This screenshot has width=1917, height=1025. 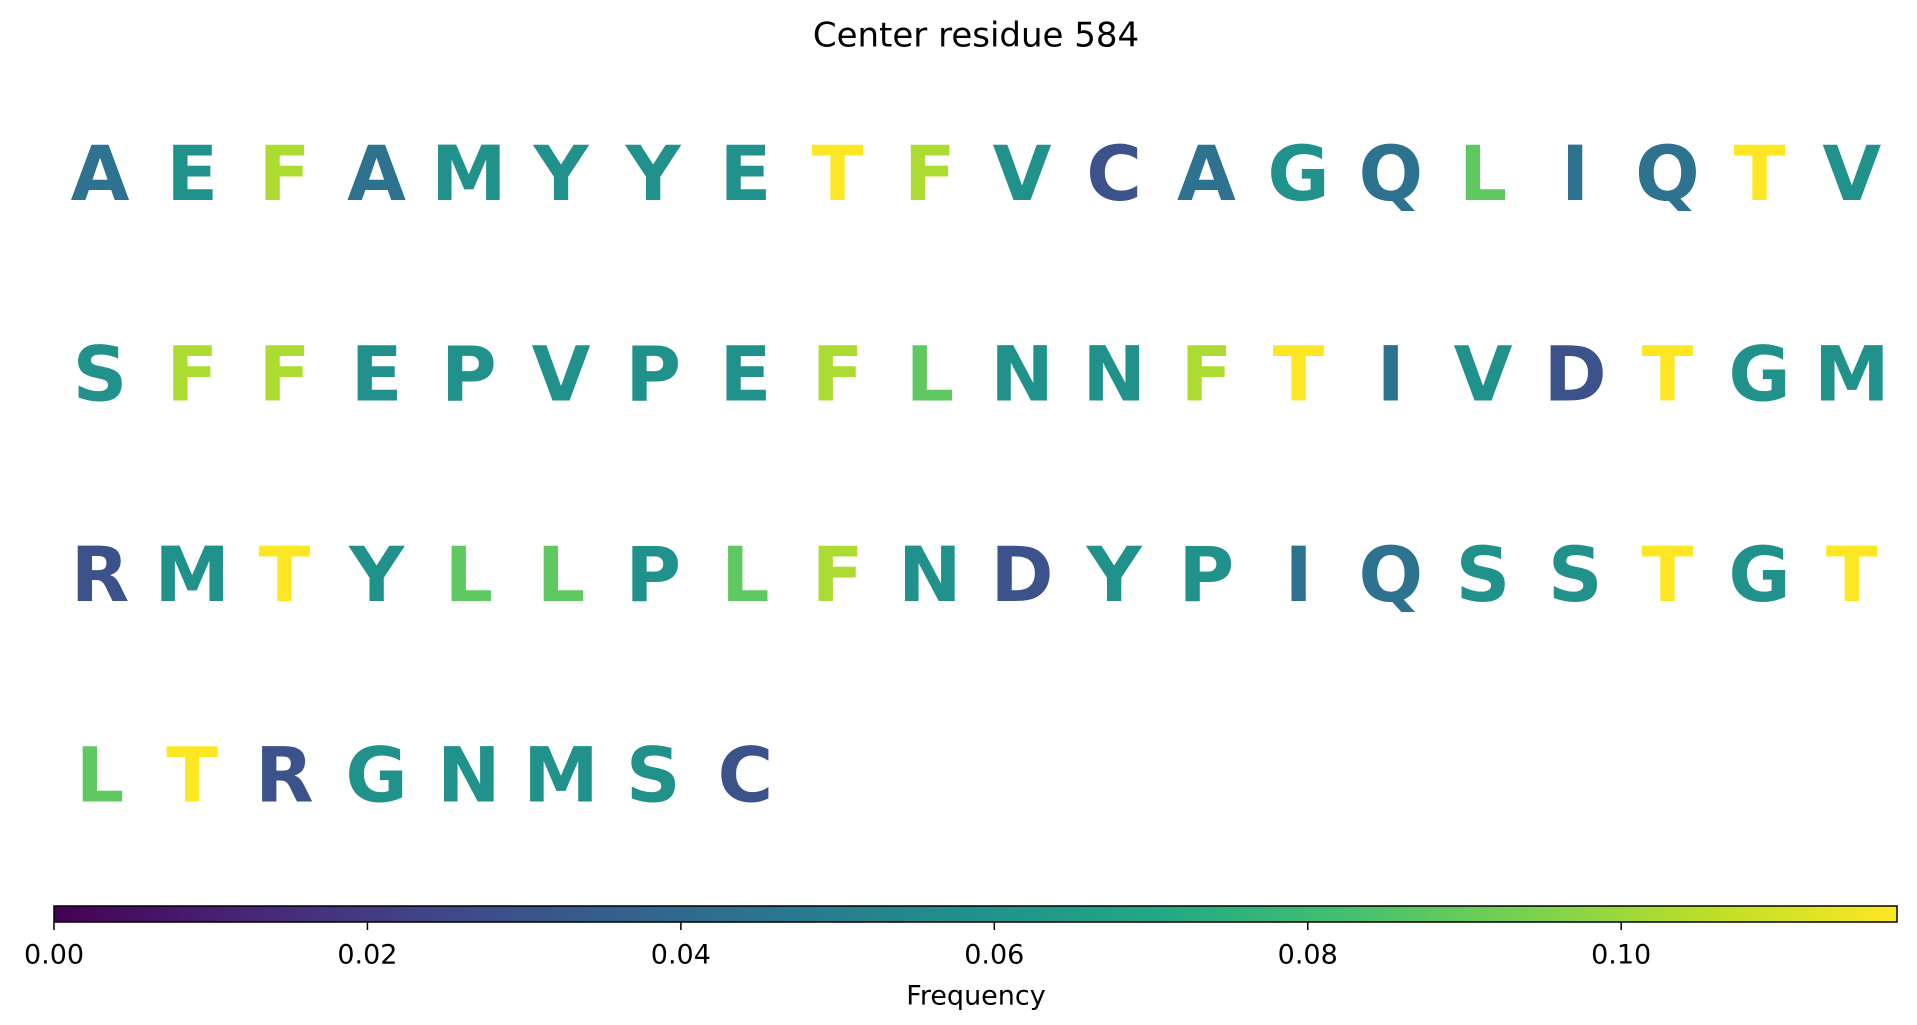 What do you see at coordinates (1308, 955) in the screenshot?
I see `tick-label: 0.08` at bounding box center [1308, 955].